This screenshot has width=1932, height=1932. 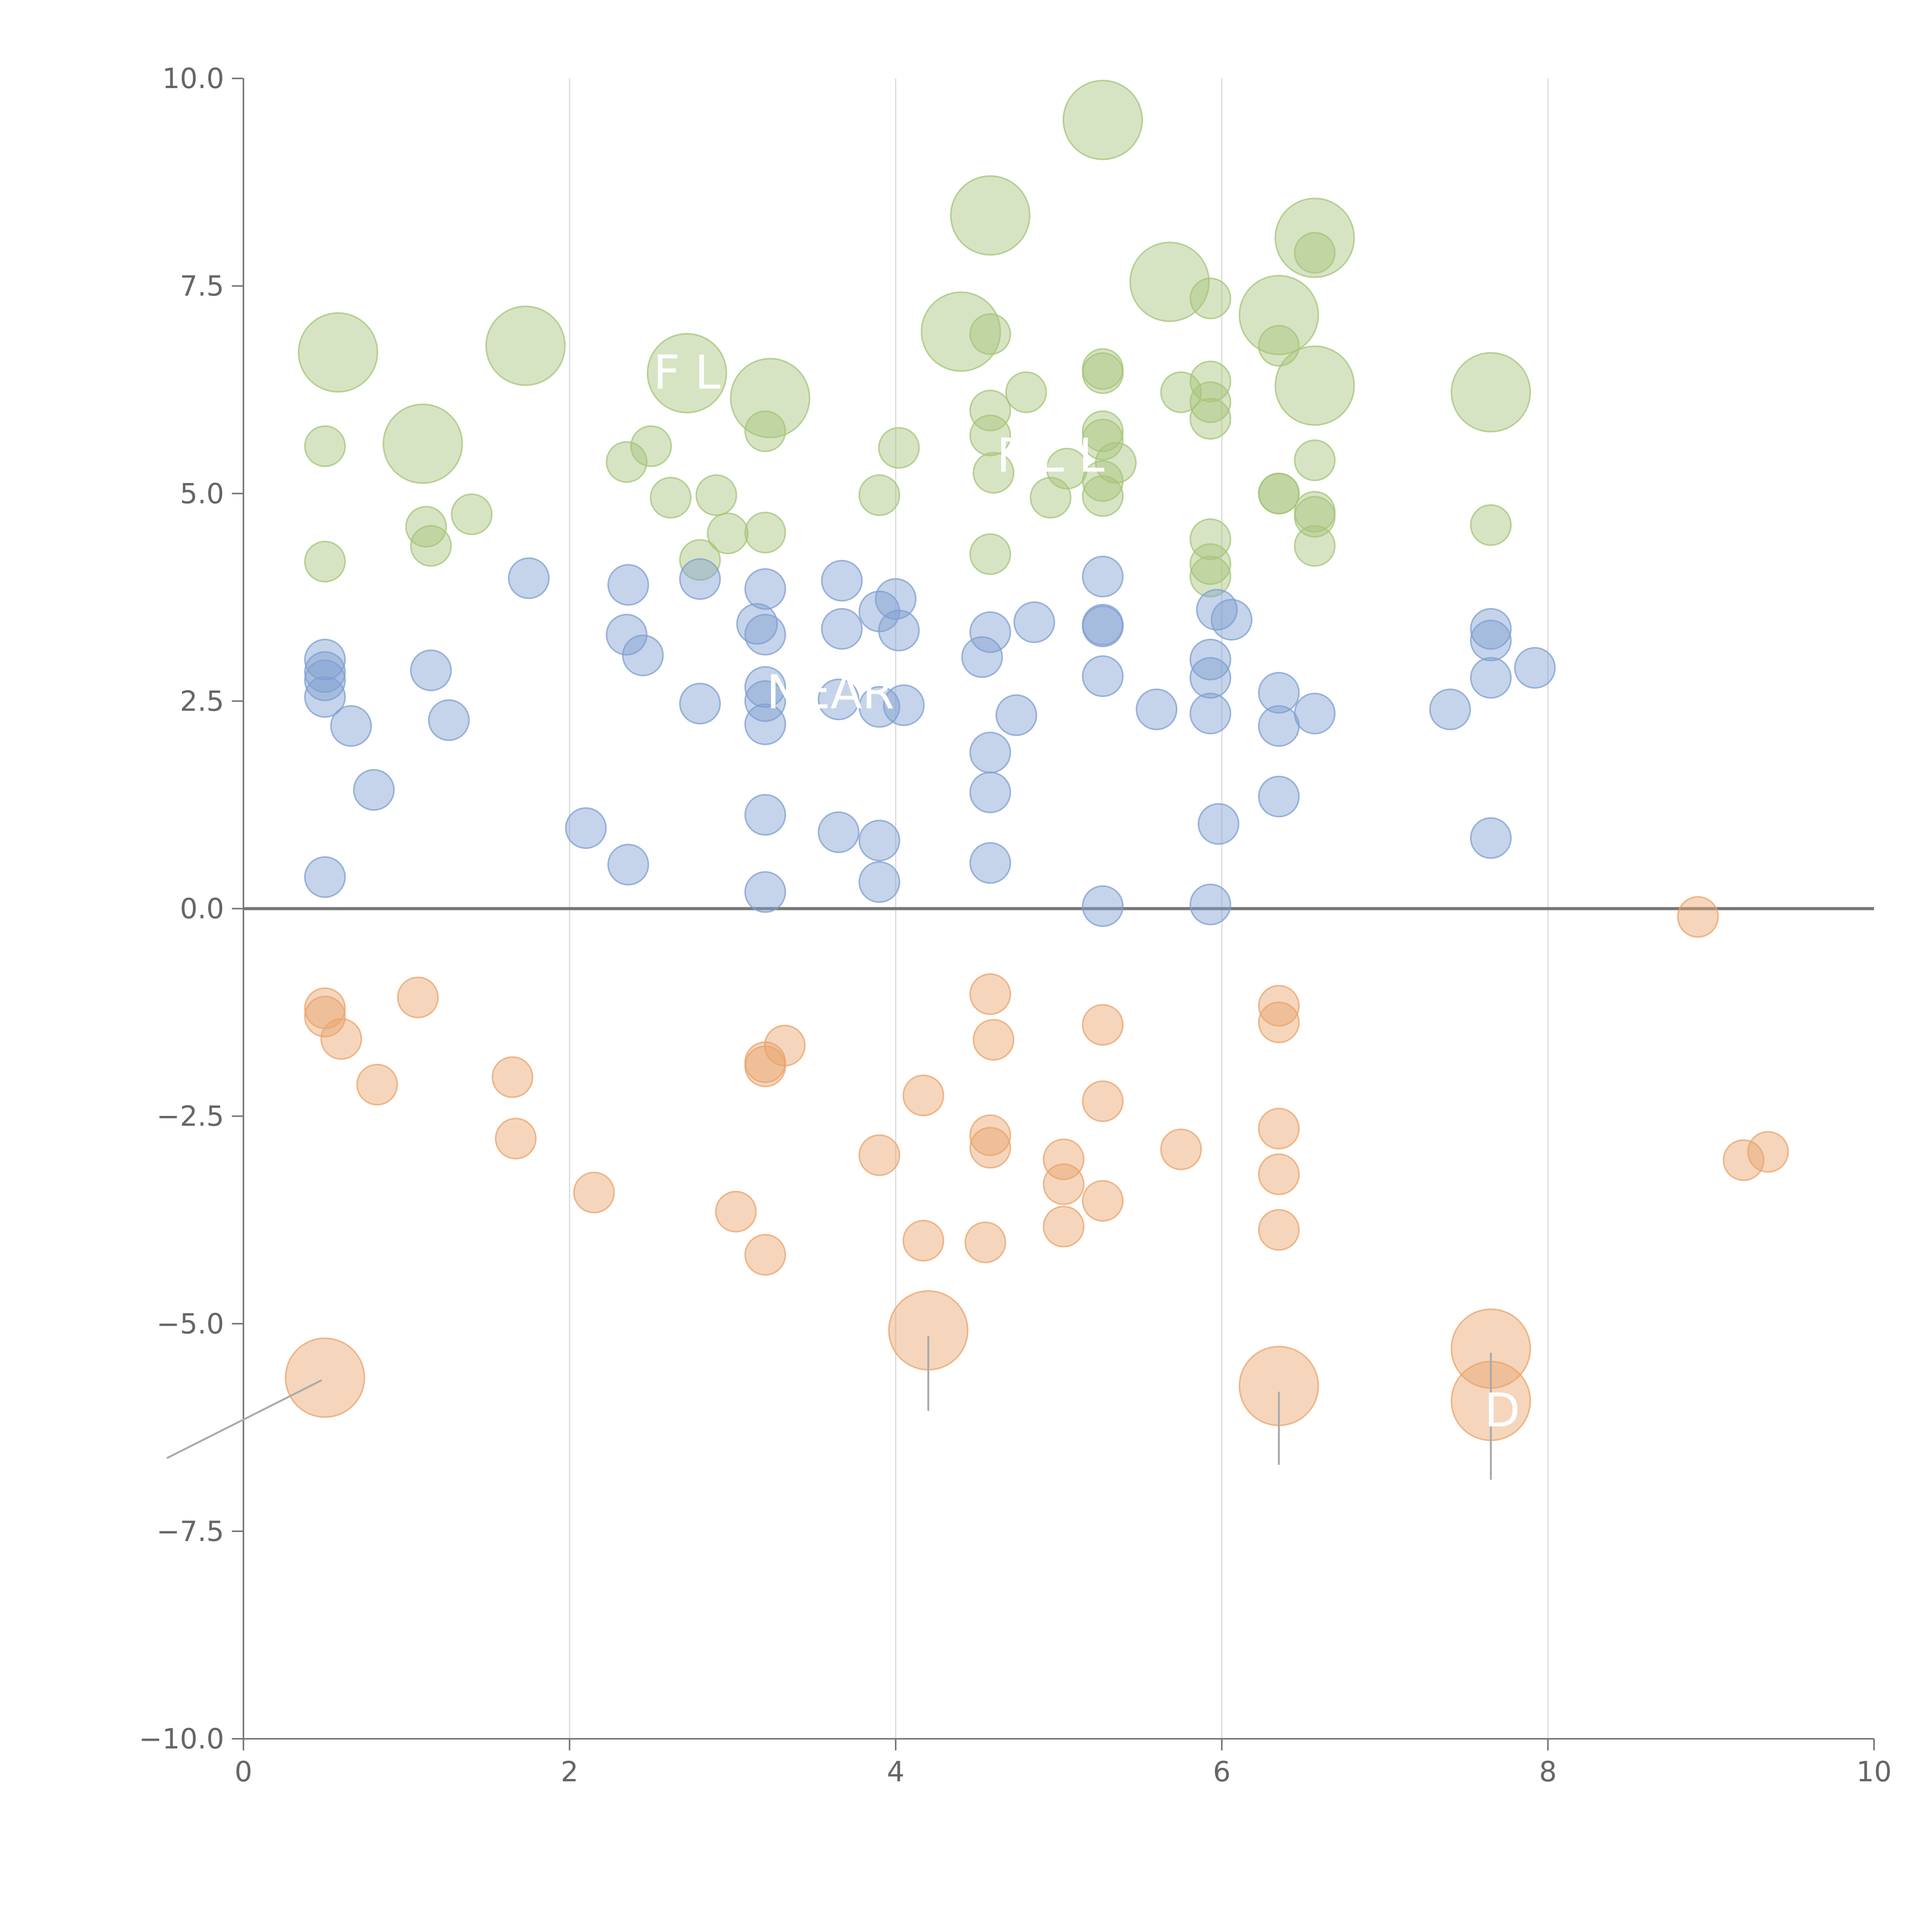 I want to click on annotation-label: D, so click(x=1503, y=1411).